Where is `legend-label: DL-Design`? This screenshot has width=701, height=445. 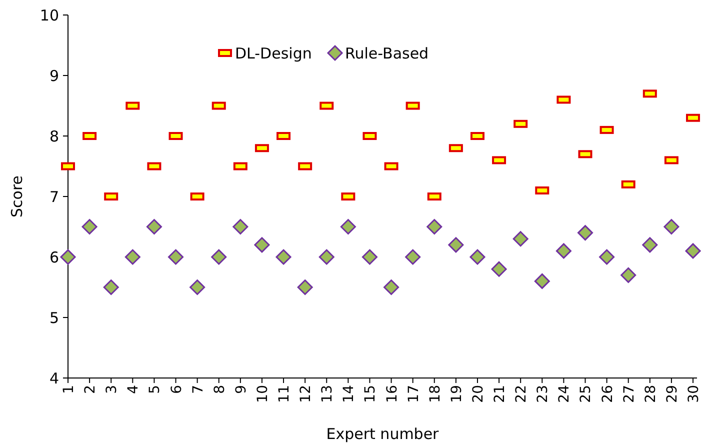
legend-label: DL-Design is located at coordinates (273, 53).